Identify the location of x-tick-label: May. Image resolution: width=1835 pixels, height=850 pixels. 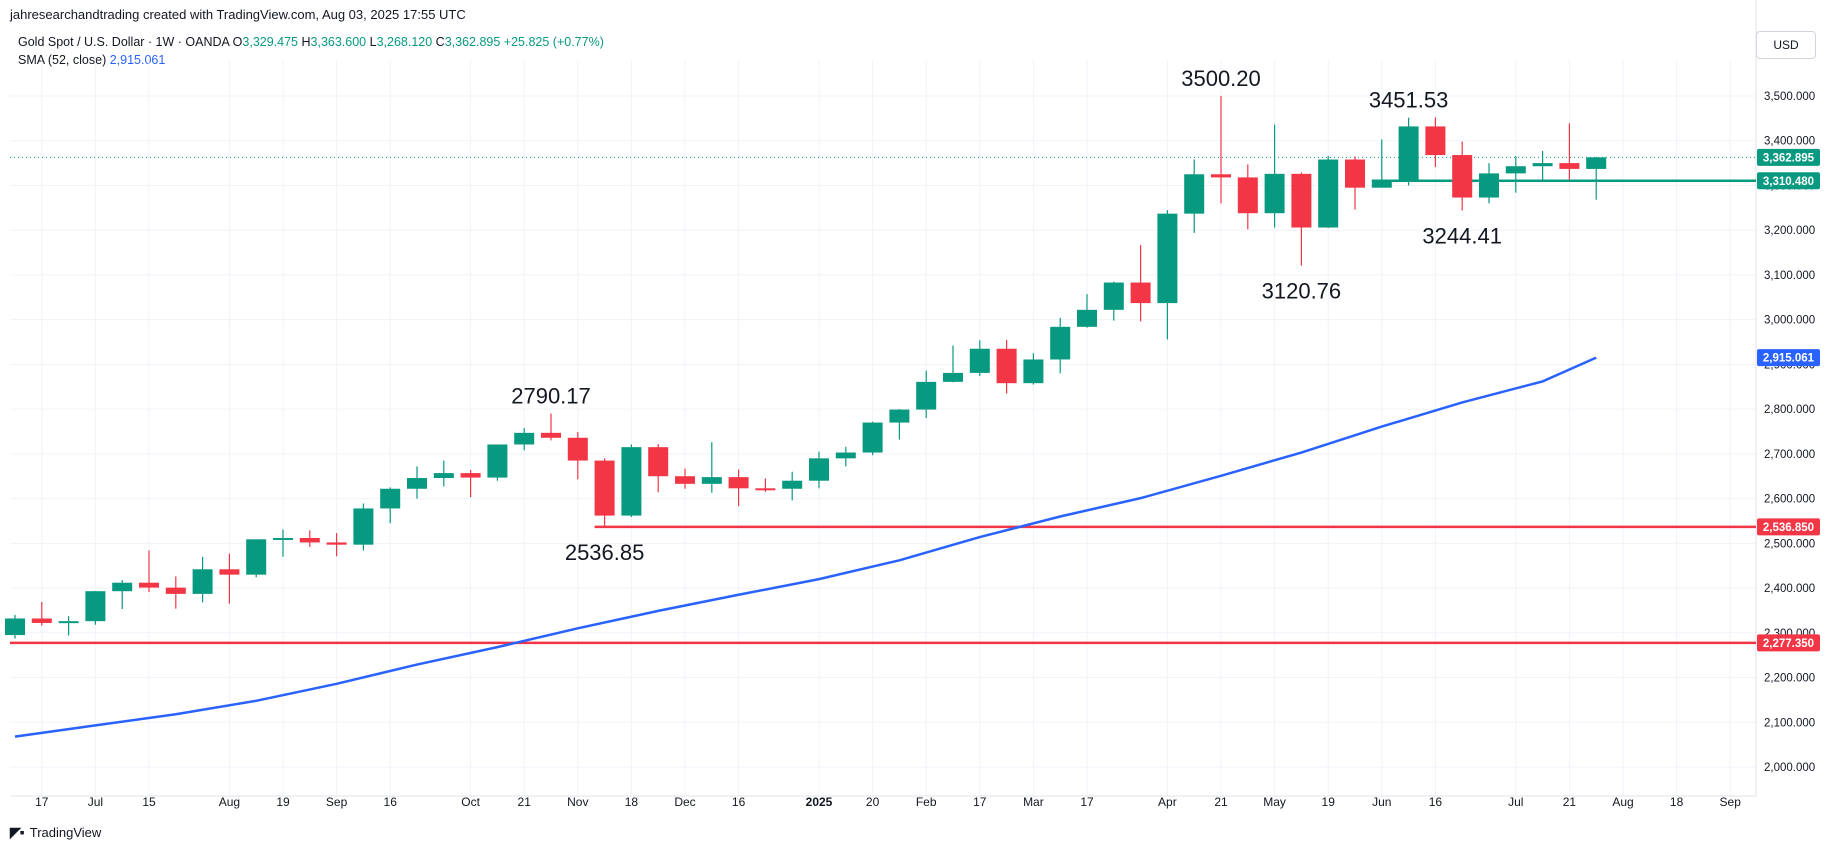
(1274, 802).